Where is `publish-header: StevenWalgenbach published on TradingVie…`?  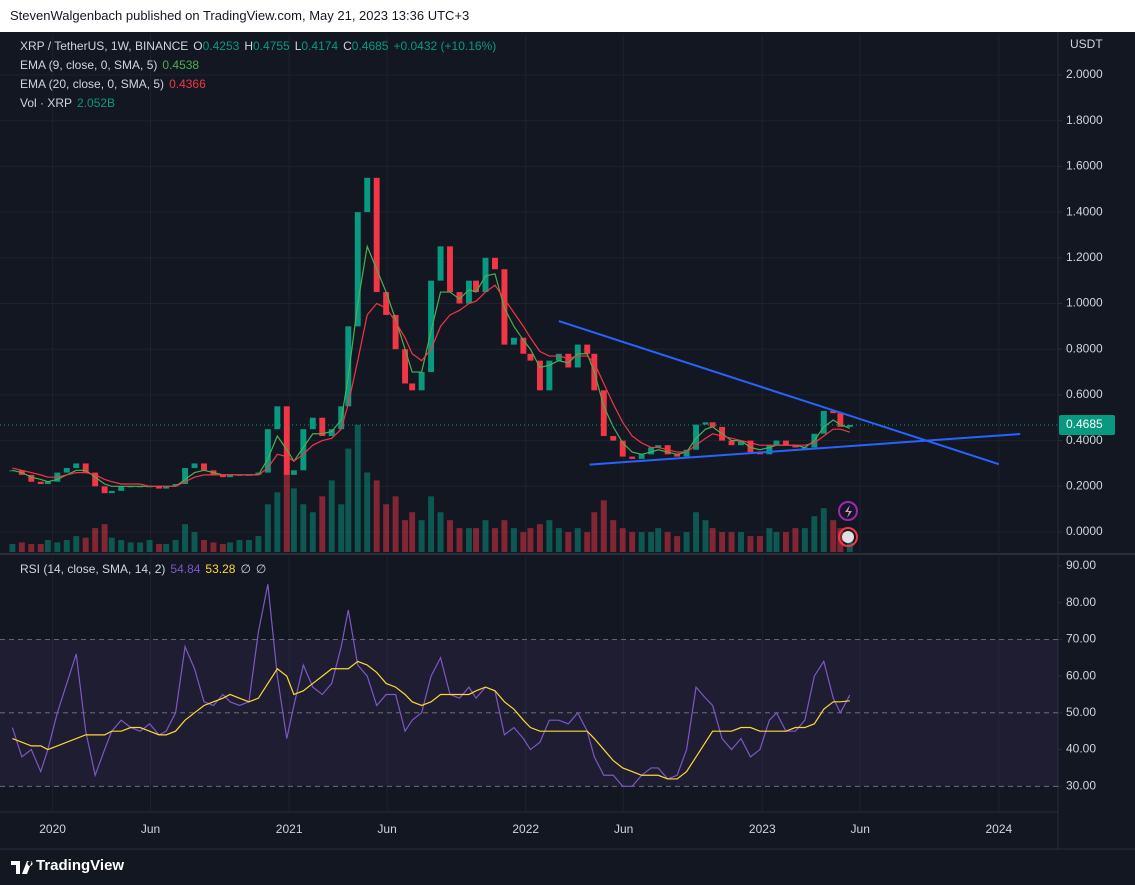 publish-header: StevenWalgenbach published on TradingVie… is located at coordinates (567, 16).